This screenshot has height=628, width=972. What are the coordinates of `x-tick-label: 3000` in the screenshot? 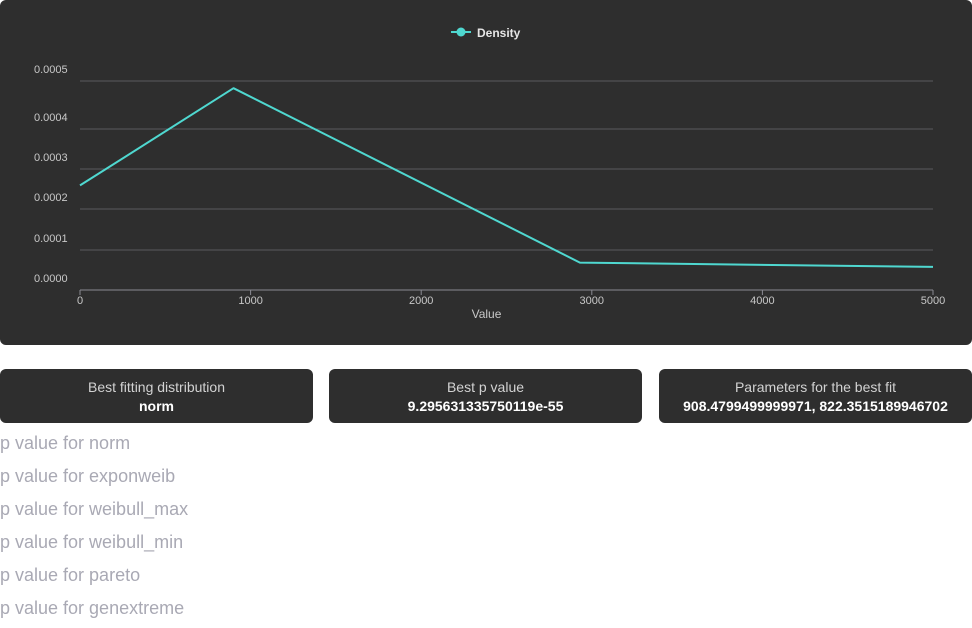 It's located at (592, 301).